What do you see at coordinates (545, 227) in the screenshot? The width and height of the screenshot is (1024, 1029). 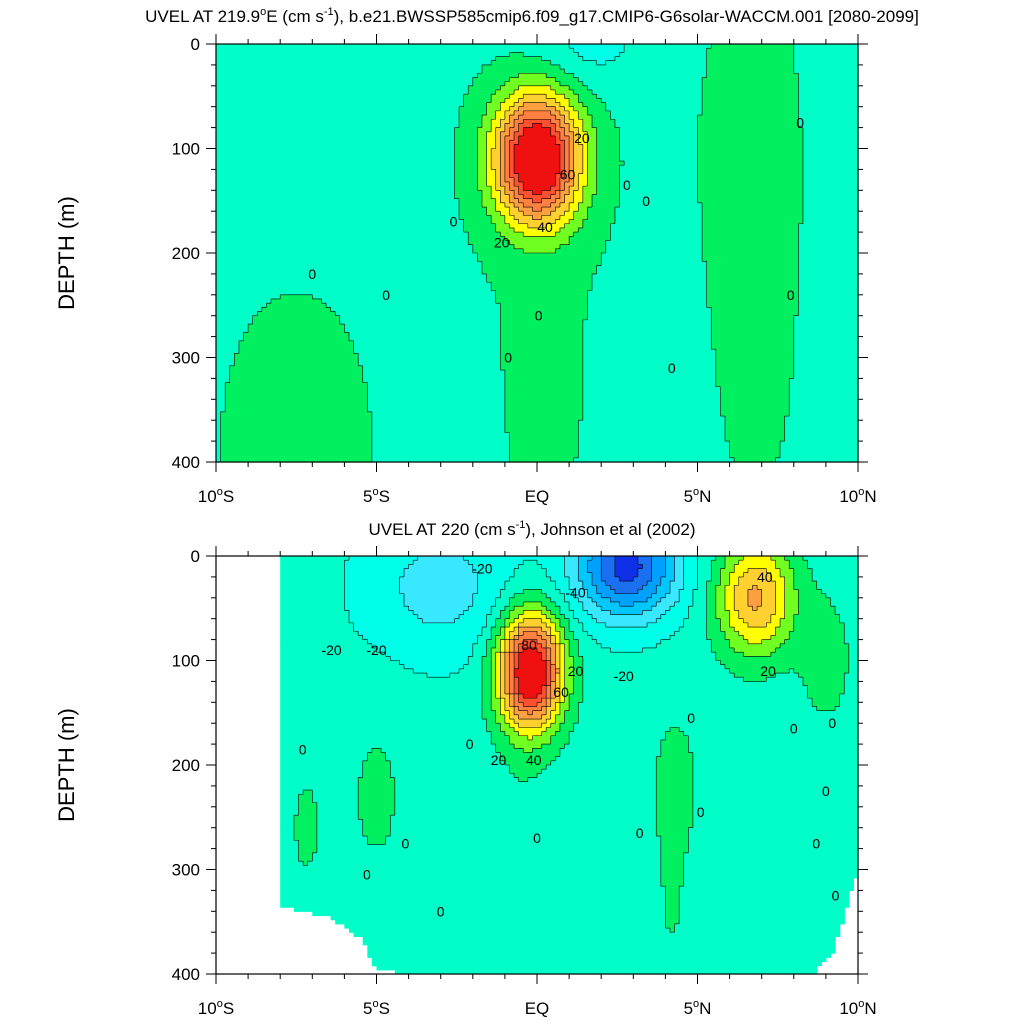 I see `contour-label: 40` at bounding box center [545, 227].